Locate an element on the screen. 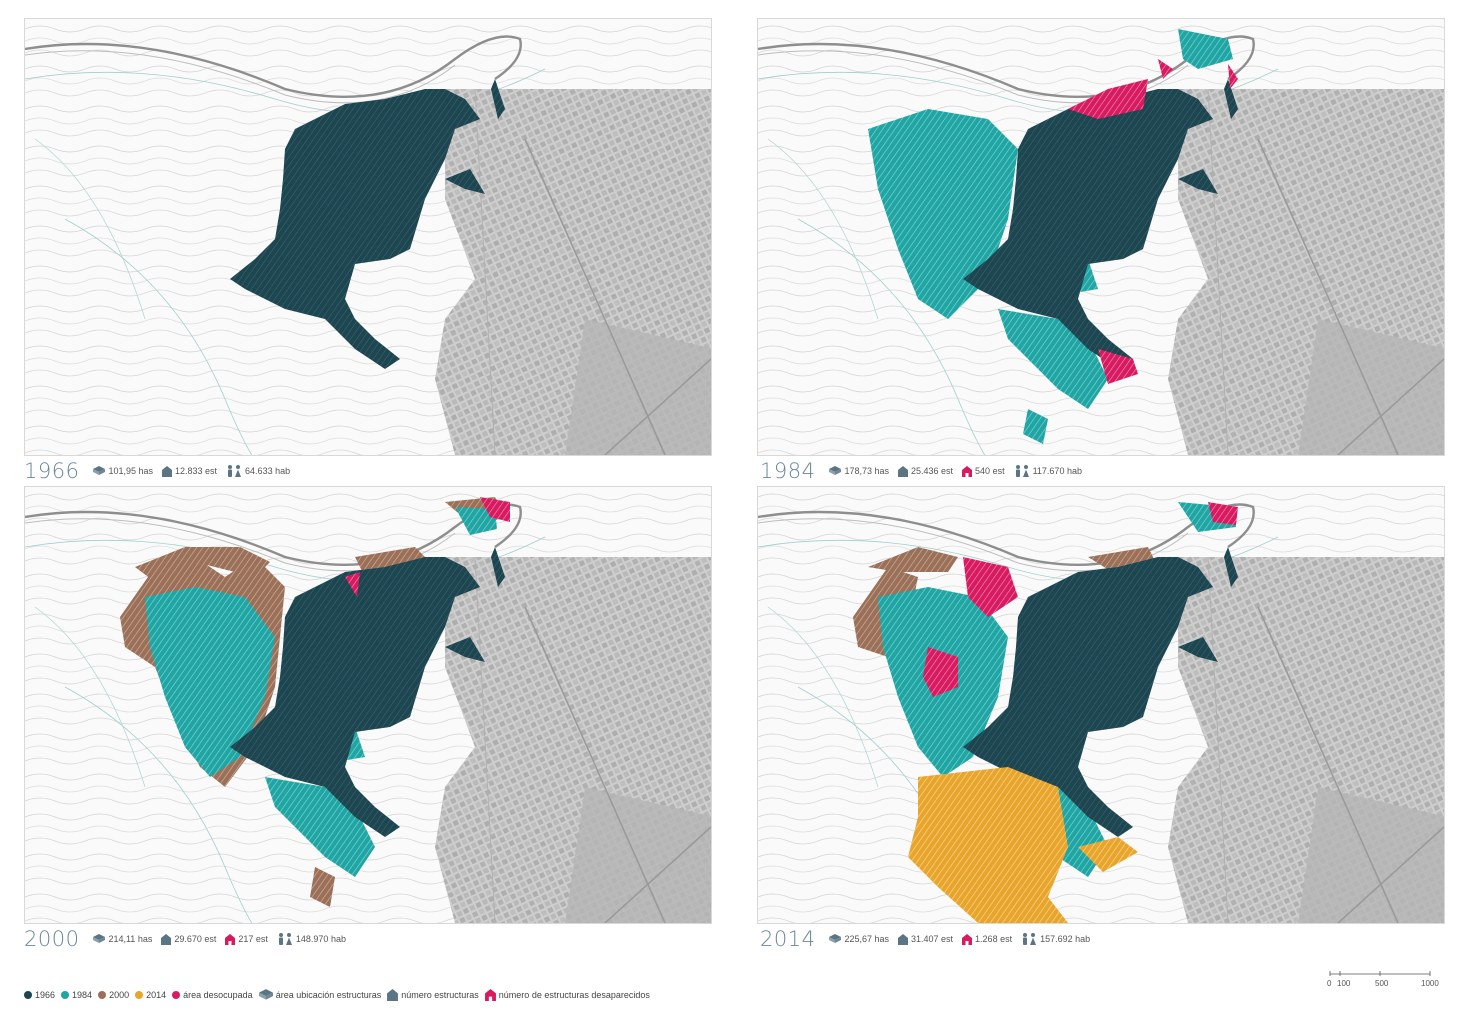 The width and height of the screenshot is (1461, 1018). inhabitants-stat: 64.633 hab is located at coordinates (258, 471).